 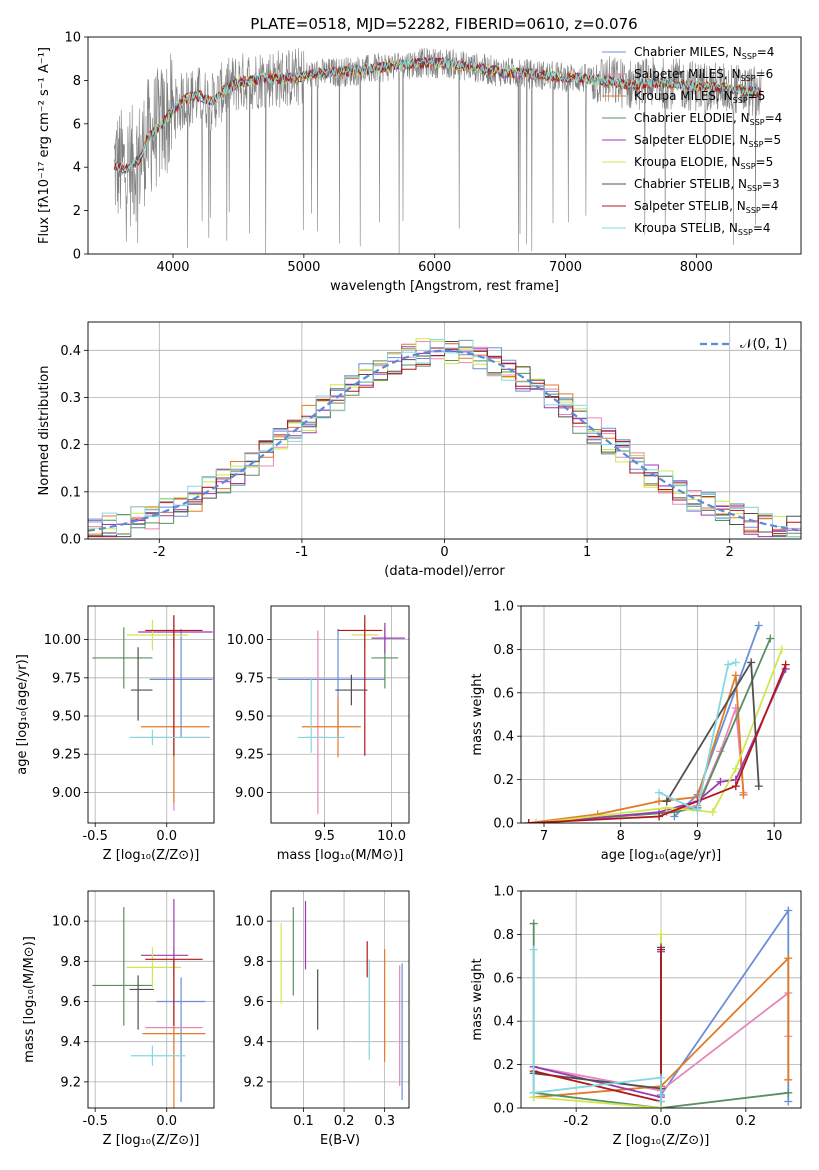 What do you see at coordinates (384, 1121) in the screenshot?
I see `tick-label-x: 0.3` at bounding box center [384, 1121].